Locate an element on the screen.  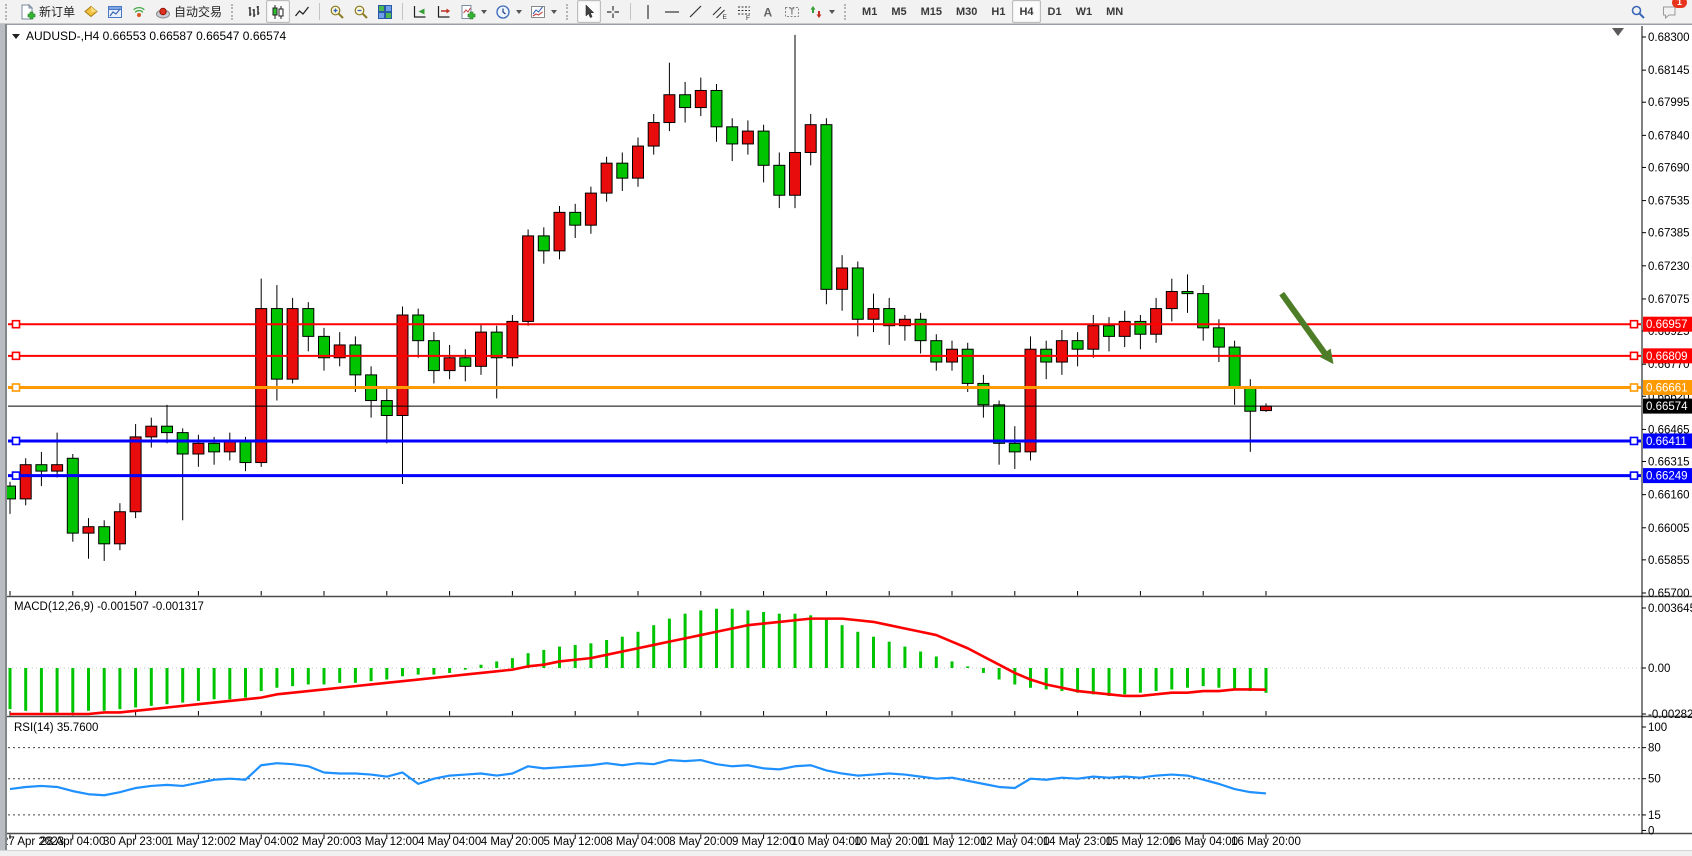
text-button: A is located at coordinates (768, 11).